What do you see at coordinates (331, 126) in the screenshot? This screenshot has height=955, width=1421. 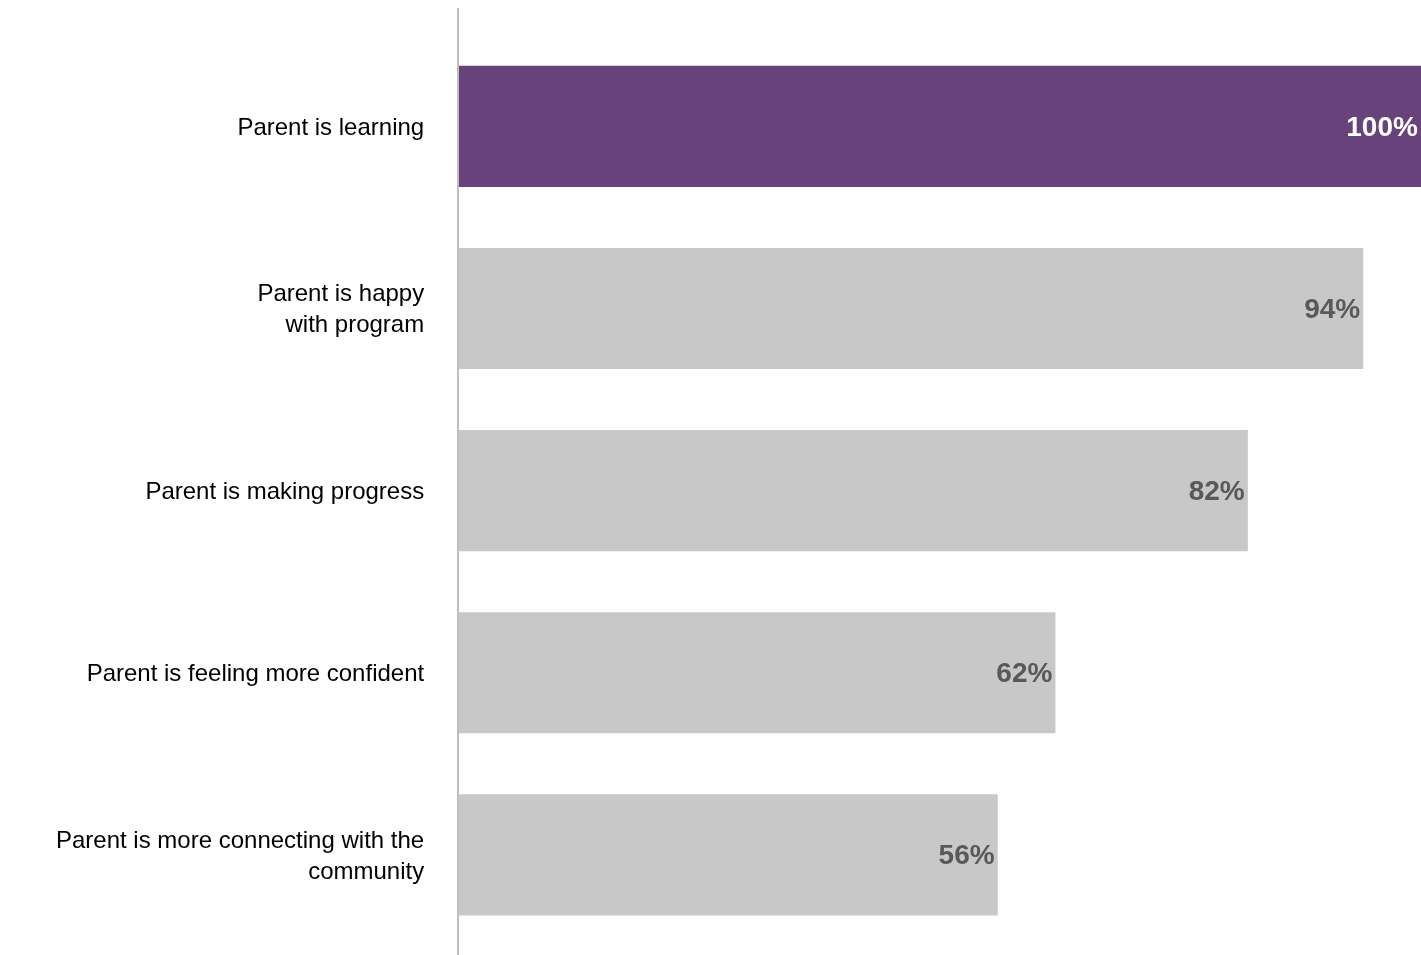 I see `y-tick-label: Parent is learning` at bounding box center [331, 126].